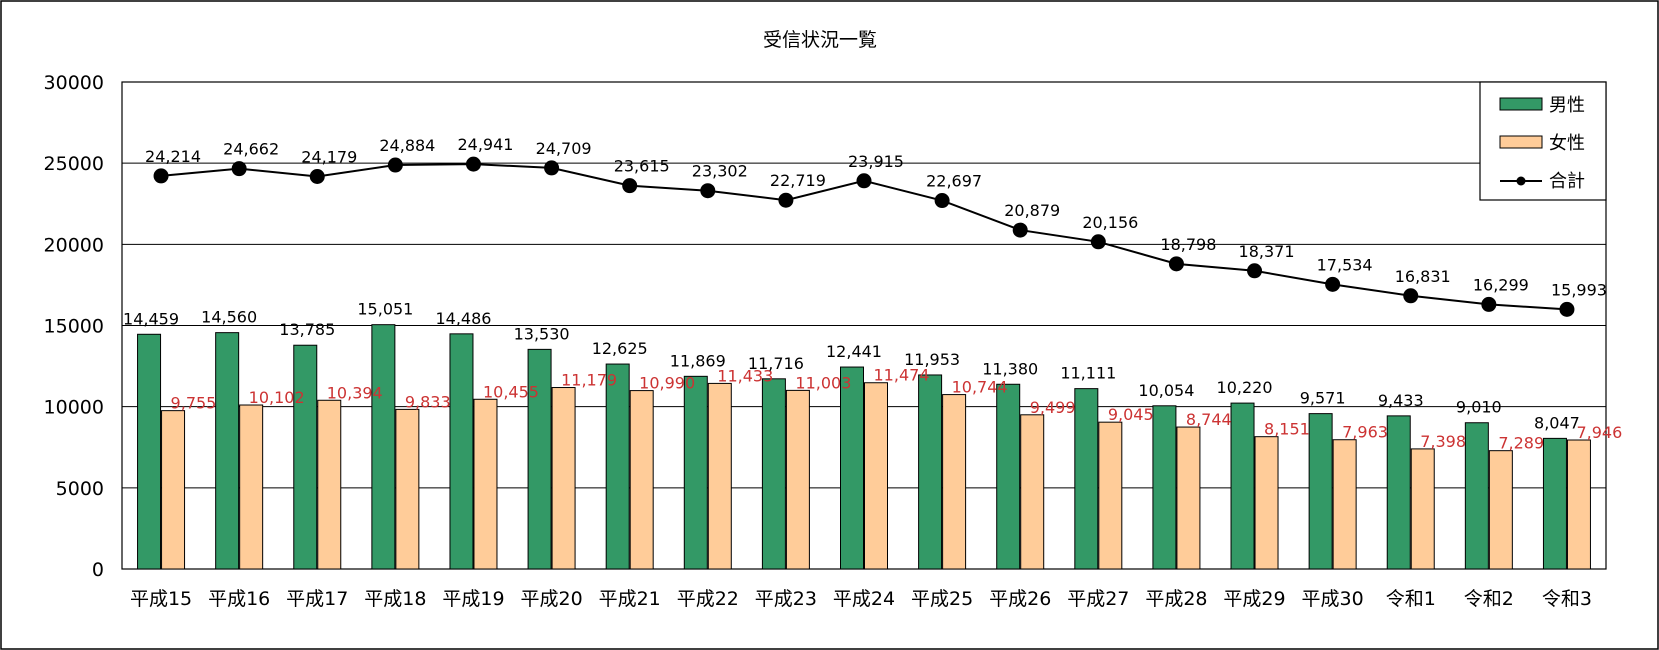 The image size is (1659, 650). Describe the element at coordinates (74, 83) in the screenshot. I see `y-tick-label: 30000` at that location.